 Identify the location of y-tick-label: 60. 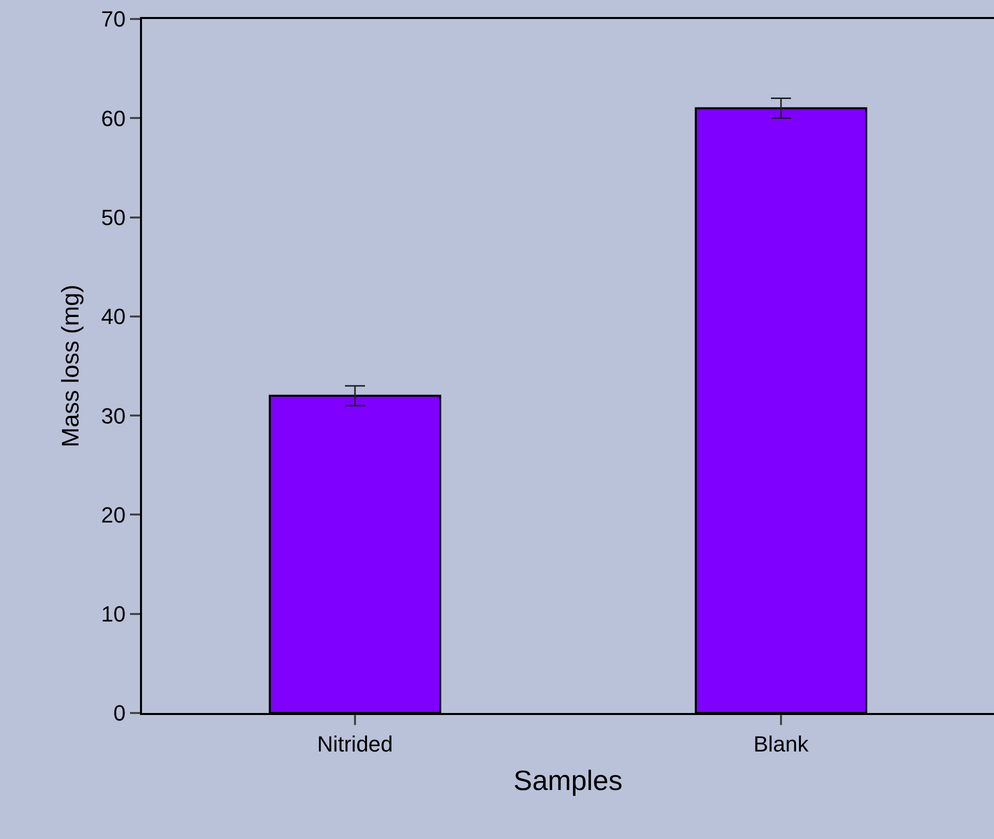
(113, 118).